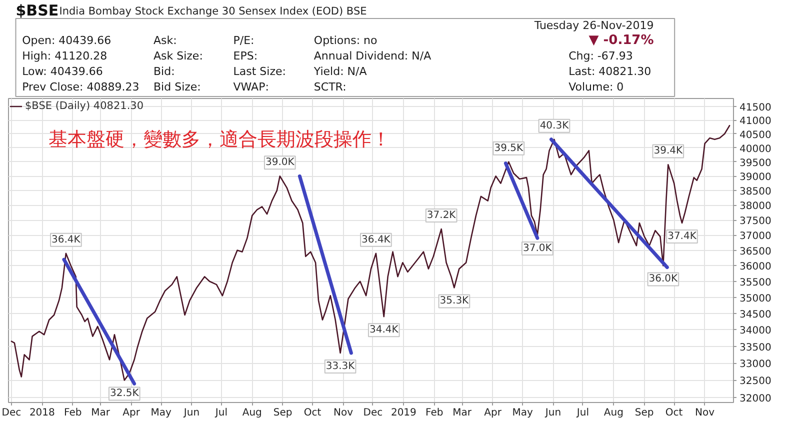 The height and width of the screenshot is (421, 800). Describe the element at coordinates (178, 56) in the screenshot. I see `text: Ask Size:` at that location.